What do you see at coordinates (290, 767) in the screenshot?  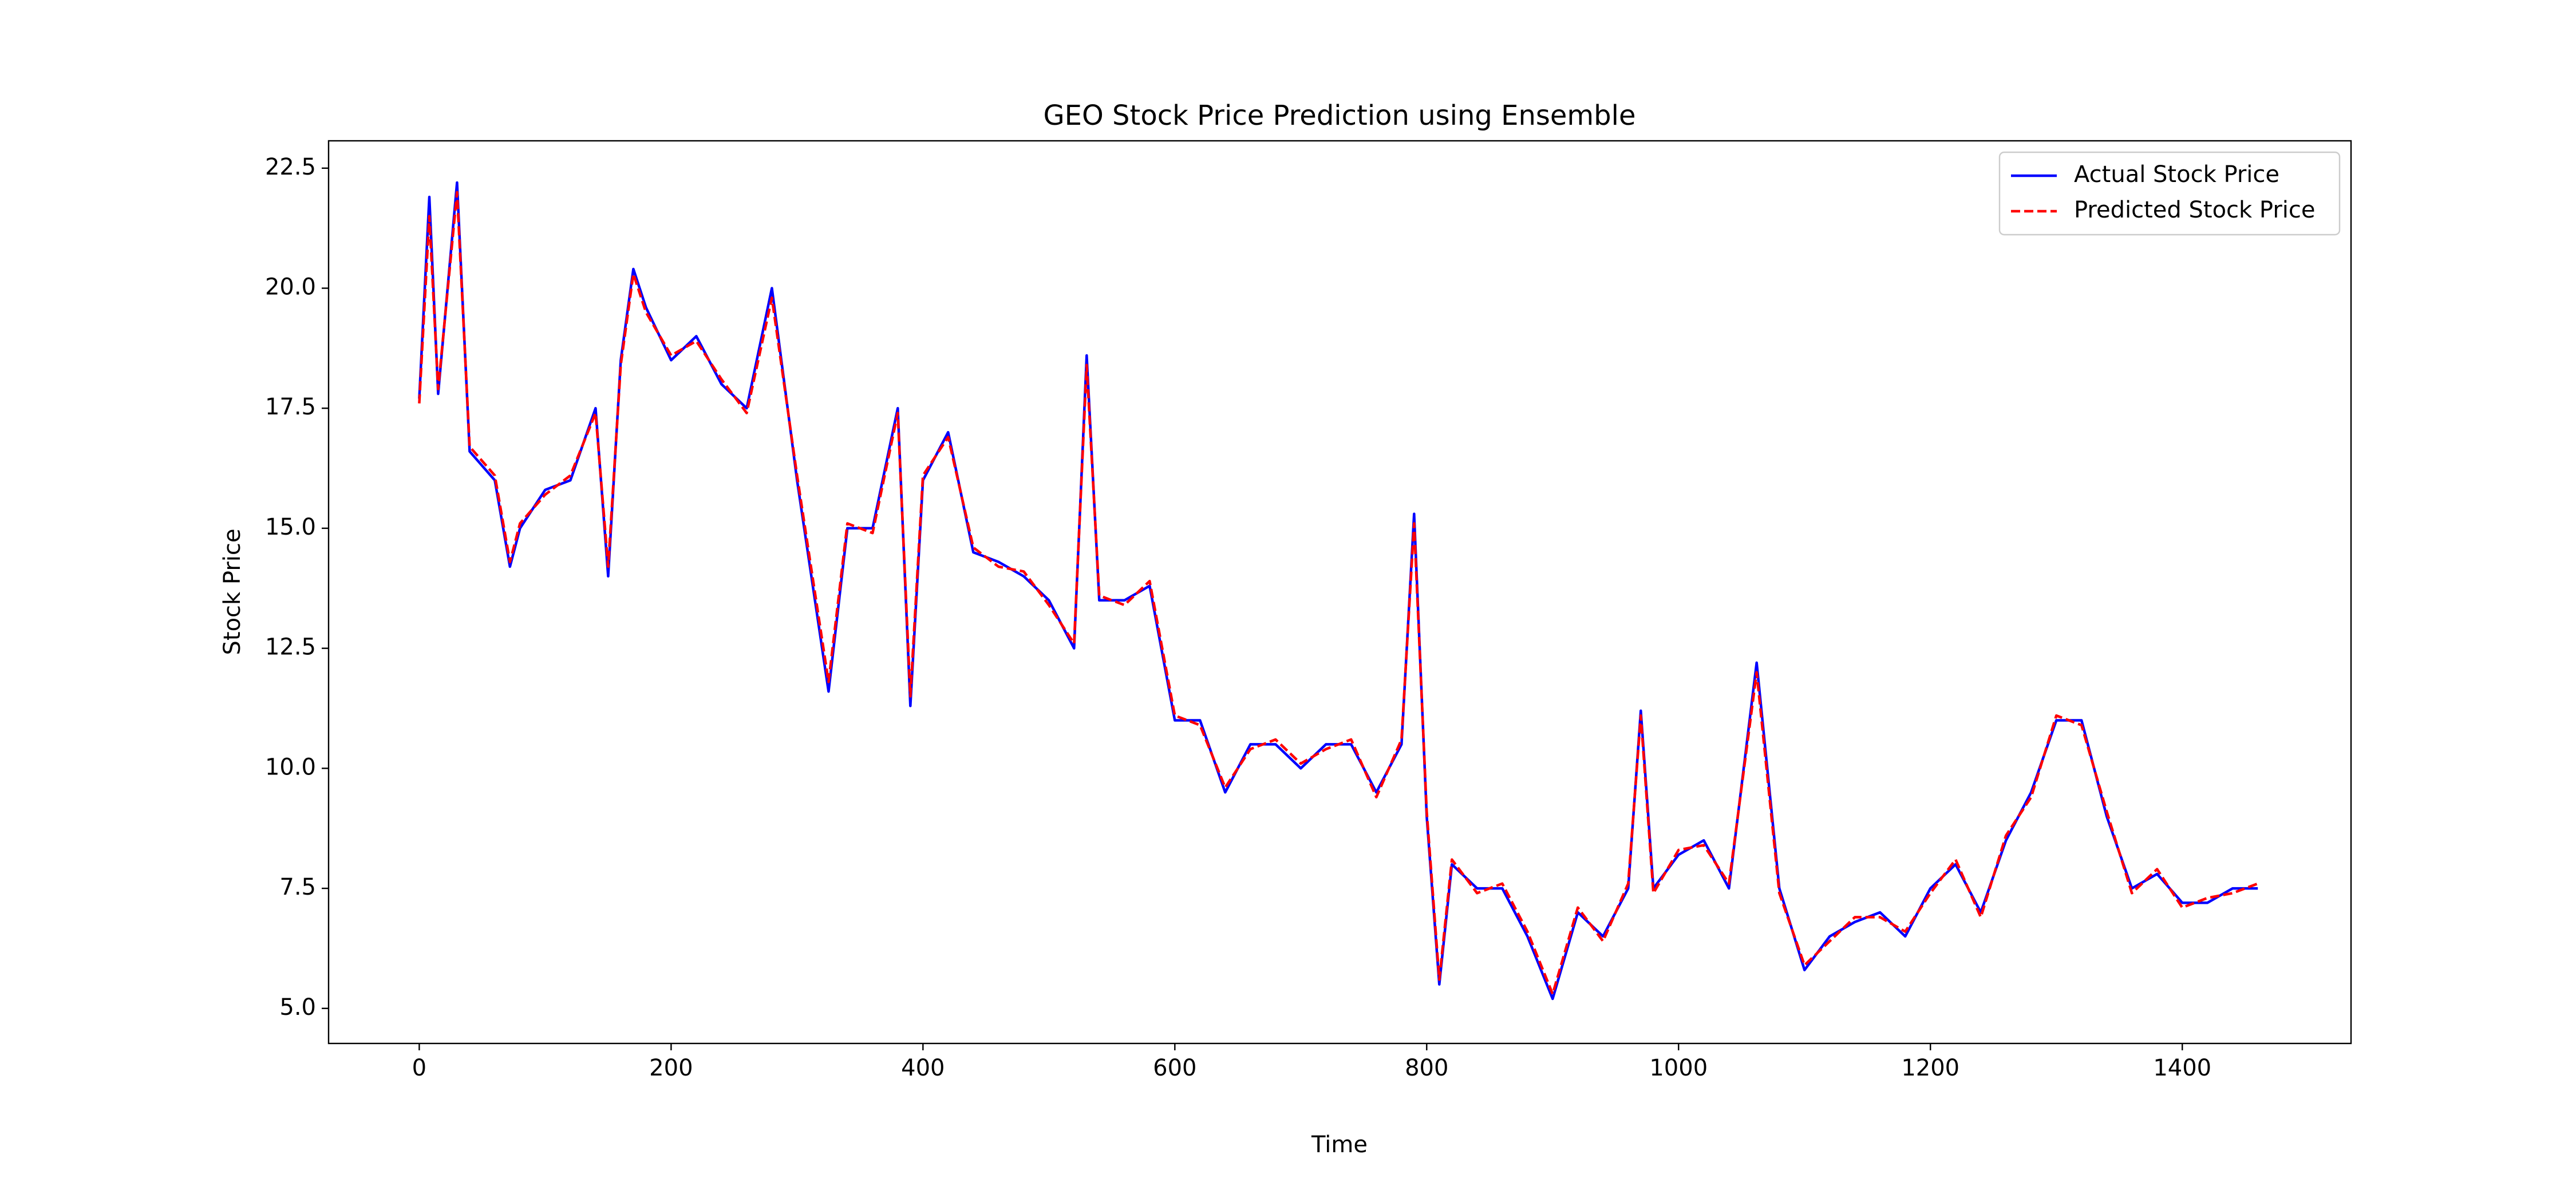 I see `y-tick-label: 10.0` at bounding box center [290, 767].